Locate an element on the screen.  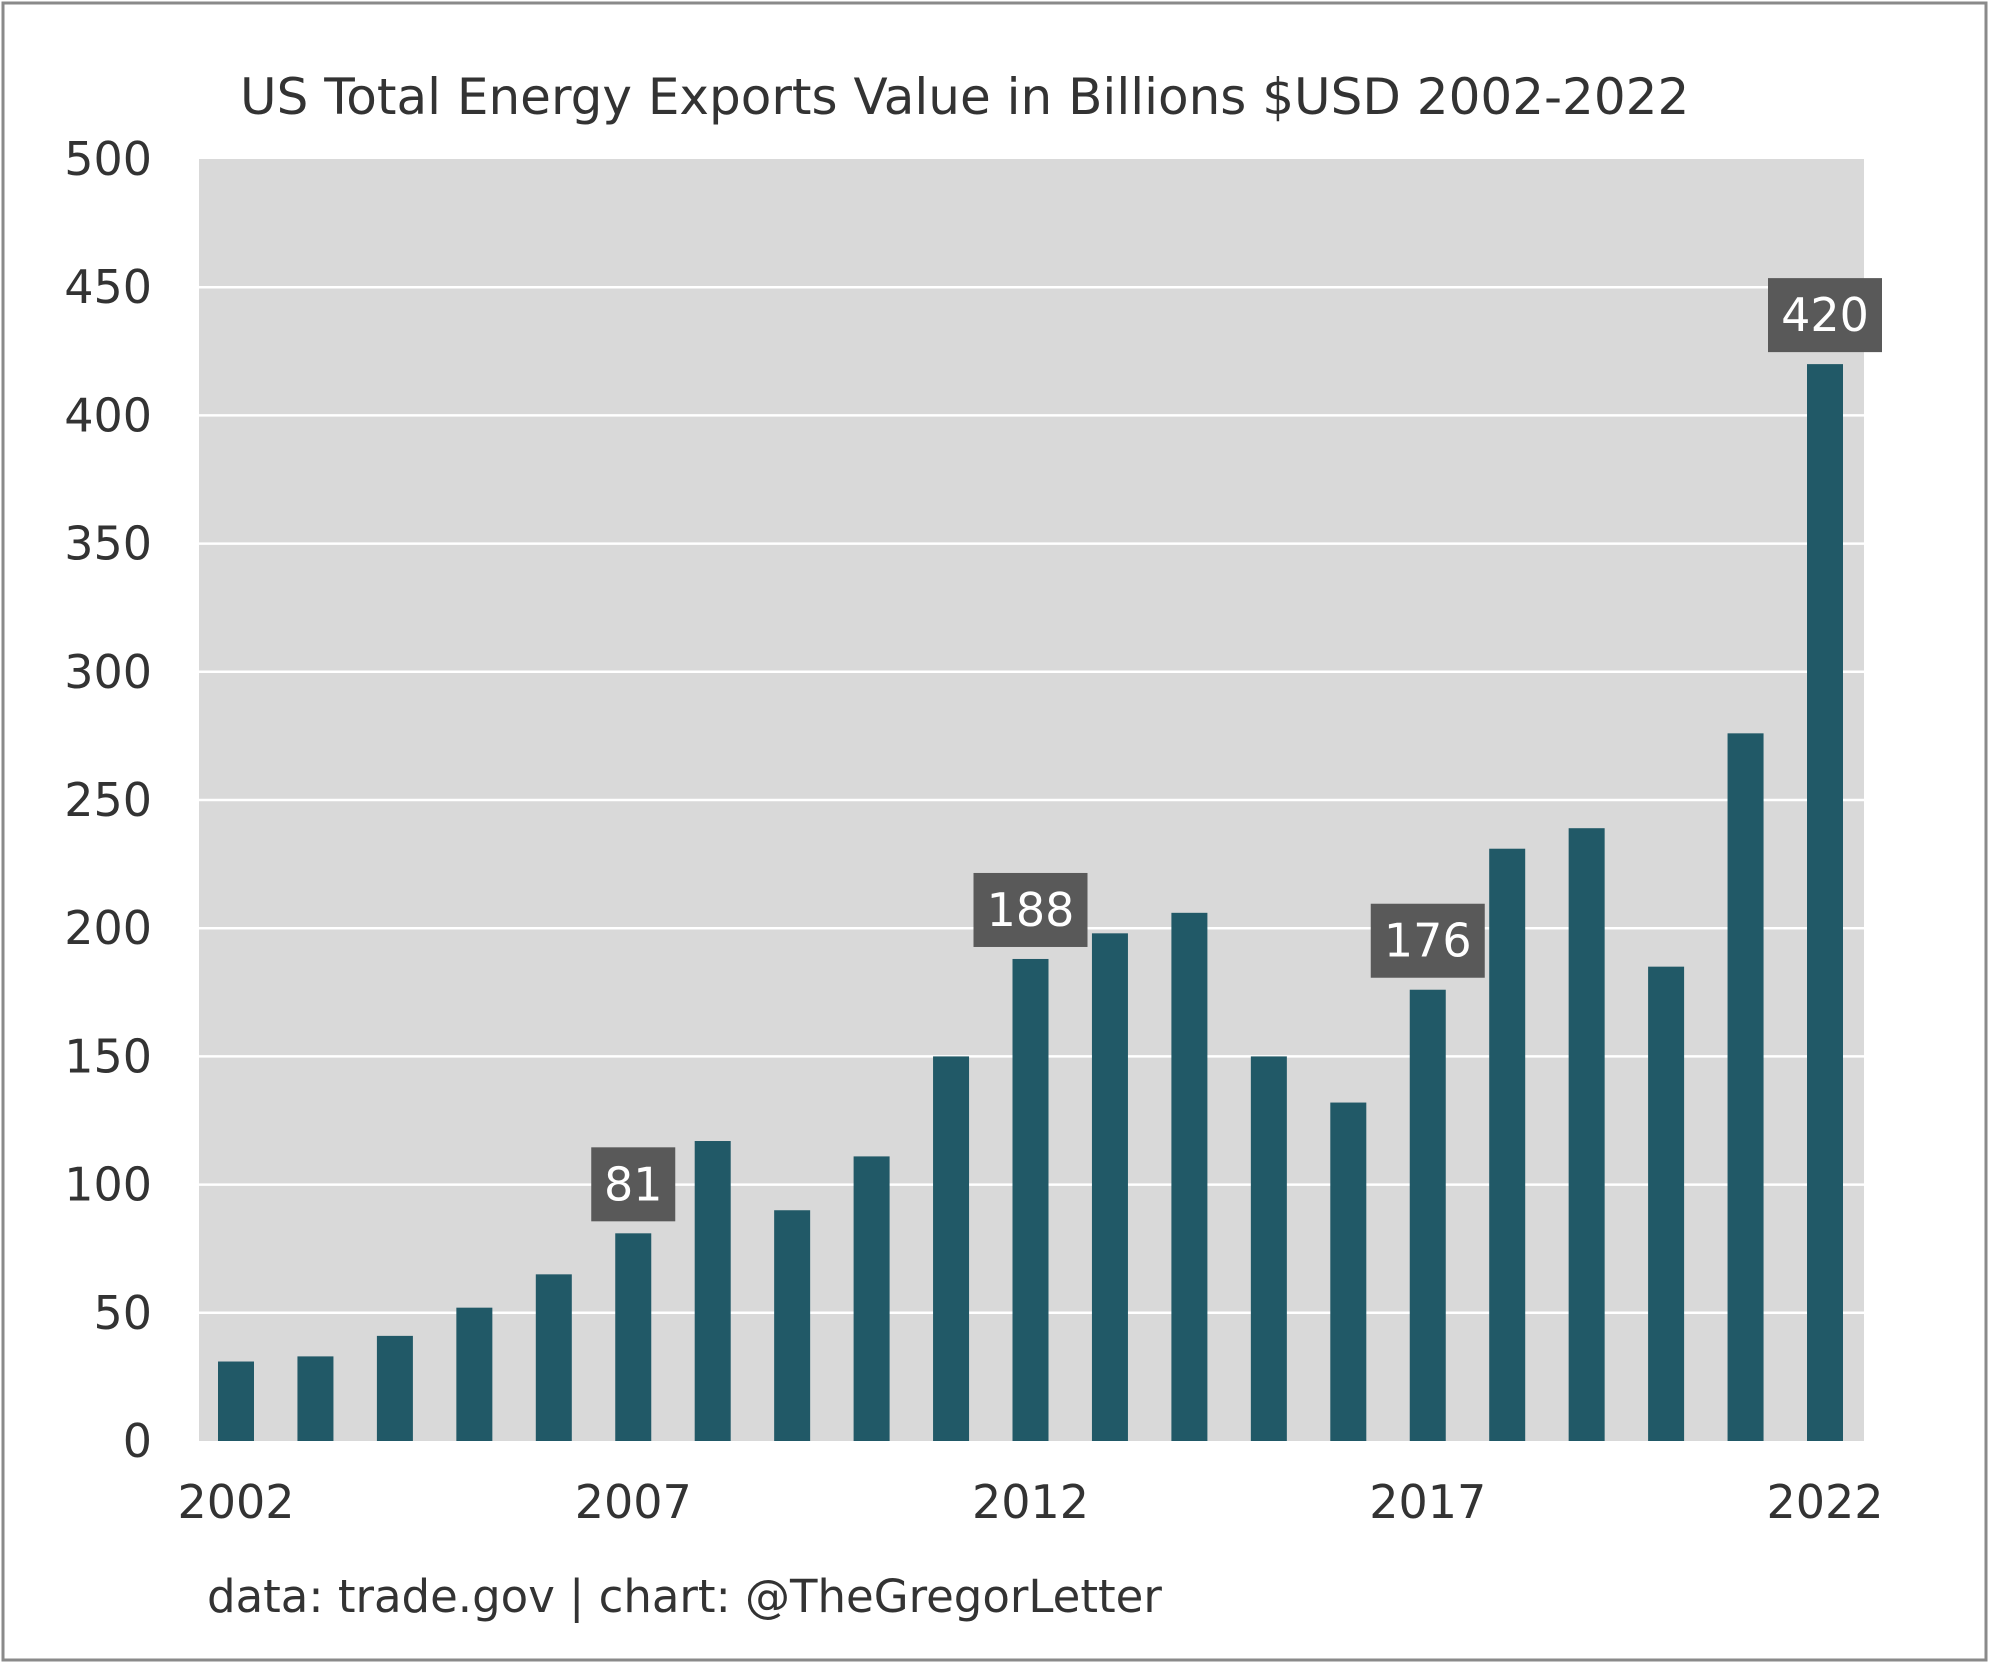
y-tick-label: 150 is located at coordinates (108, 1056).